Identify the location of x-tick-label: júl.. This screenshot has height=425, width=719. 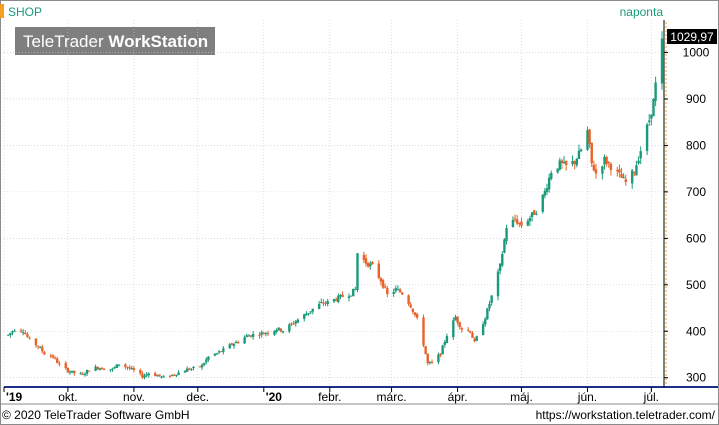
(651, 397).